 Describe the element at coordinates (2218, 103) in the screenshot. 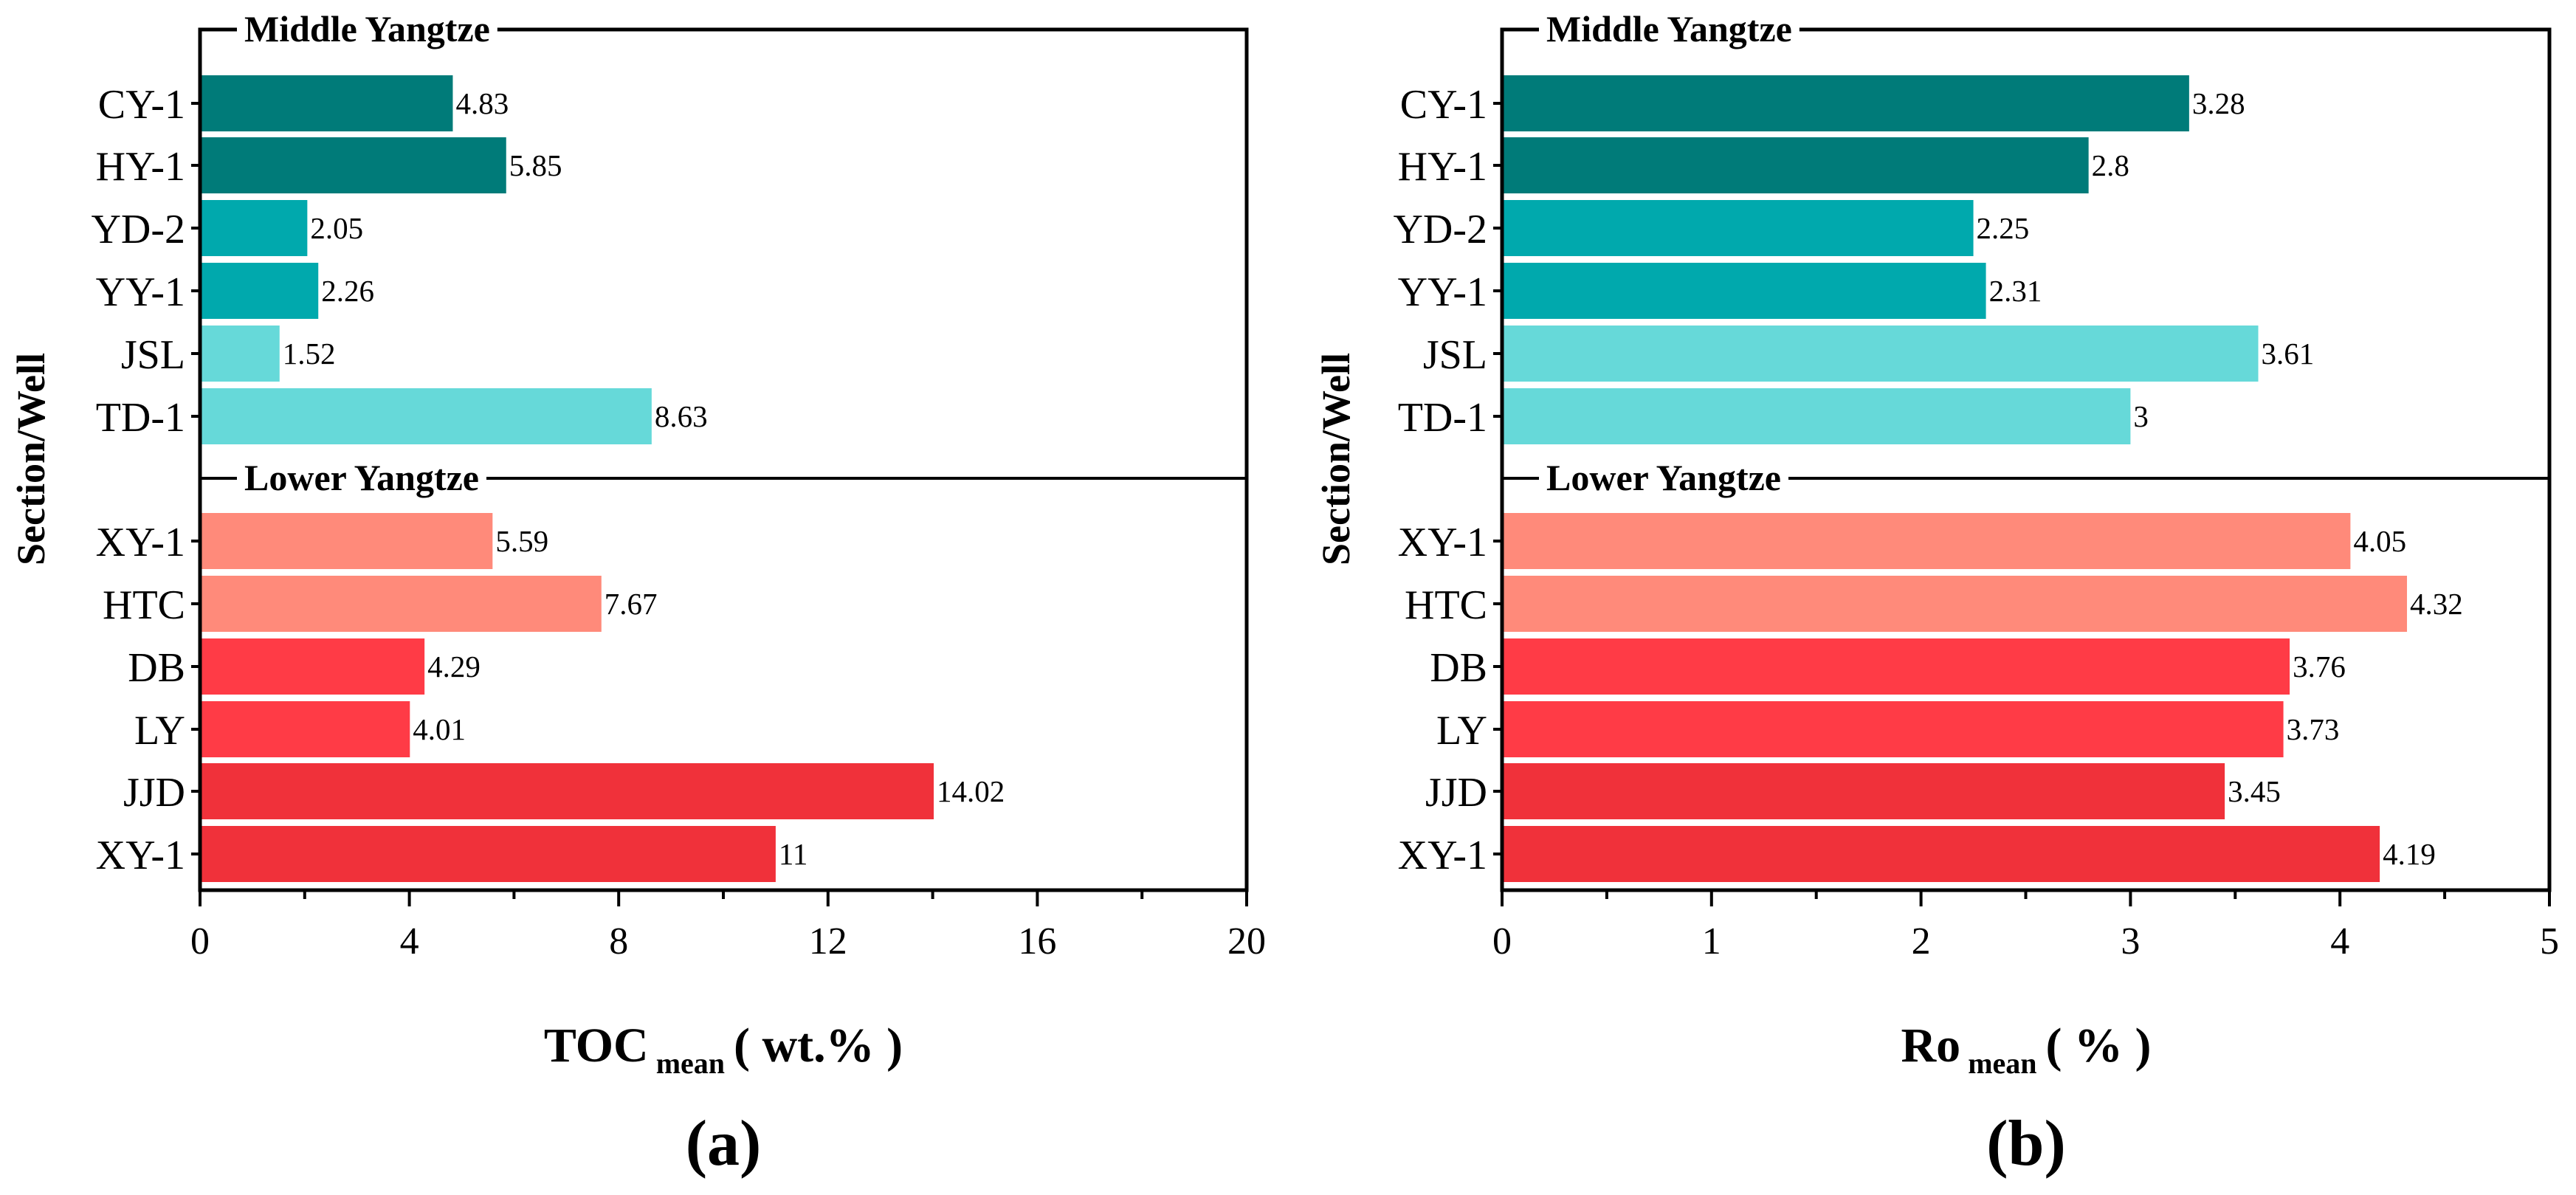

I see `data-label: 3.28` at that location.